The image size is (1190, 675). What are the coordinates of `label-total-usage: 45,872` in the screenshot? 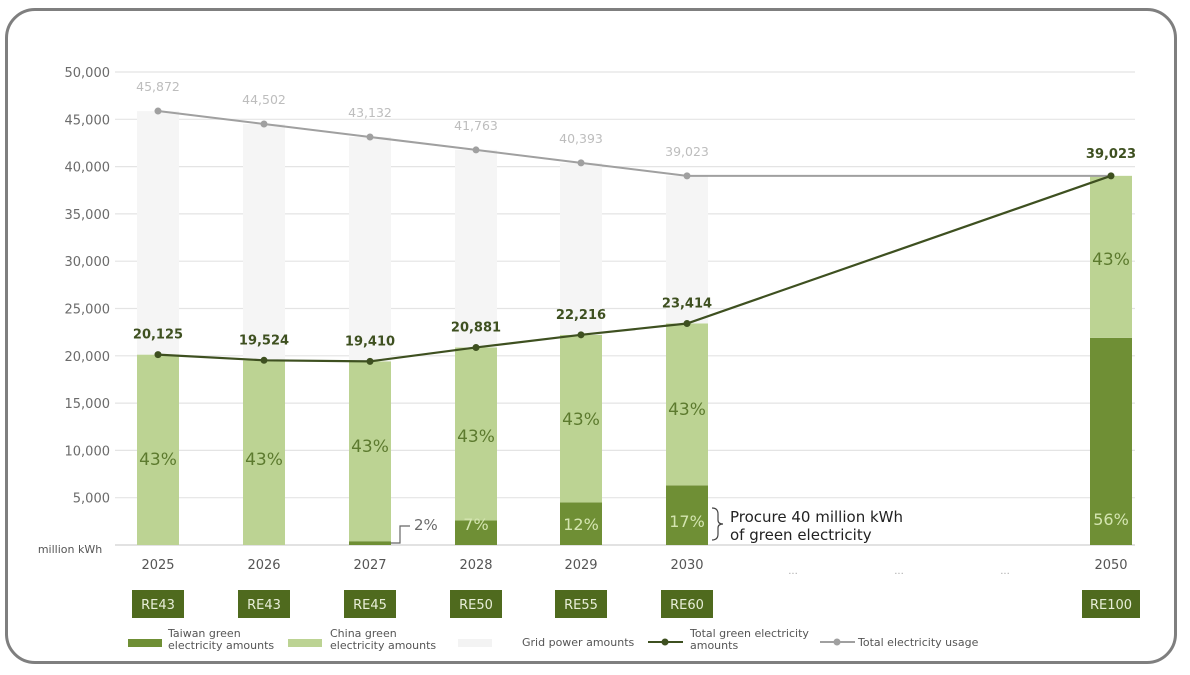 It's located at (158, 86).